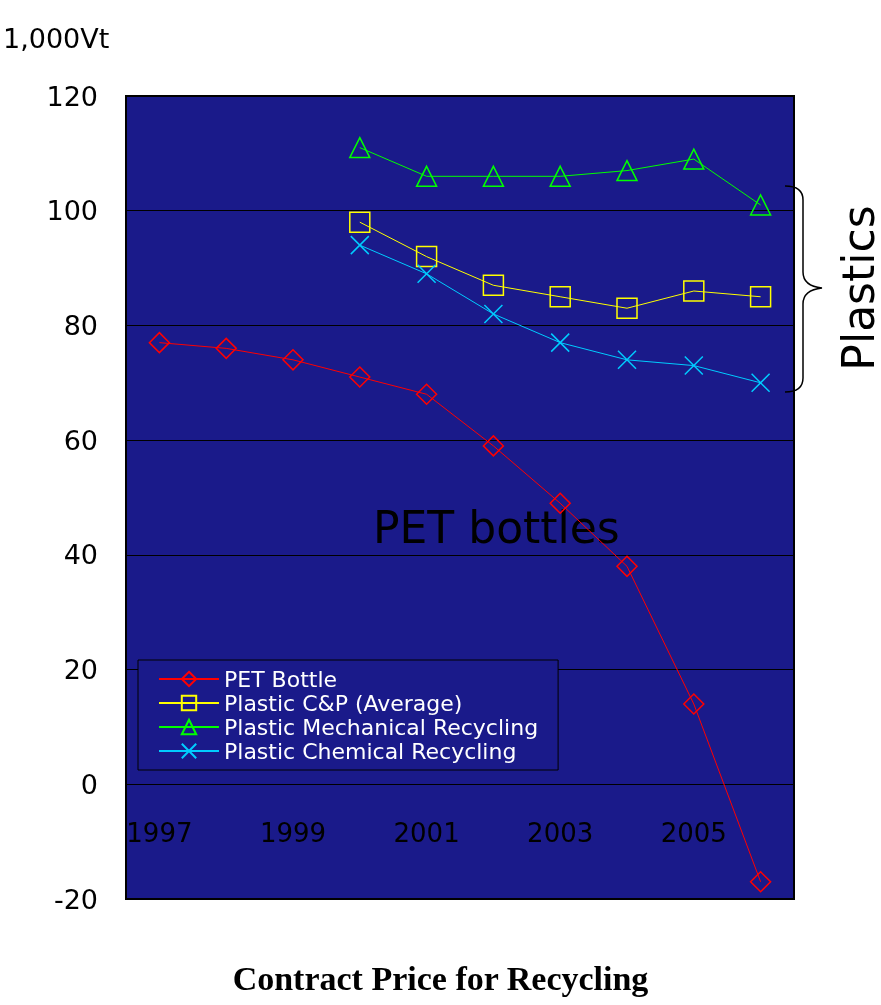 This screenshot has height=1005, width=881. What do you see at coordinates (89, 784) in the screenshot?
I see `y-tick-label: 0` at bounding box center [89, 784].